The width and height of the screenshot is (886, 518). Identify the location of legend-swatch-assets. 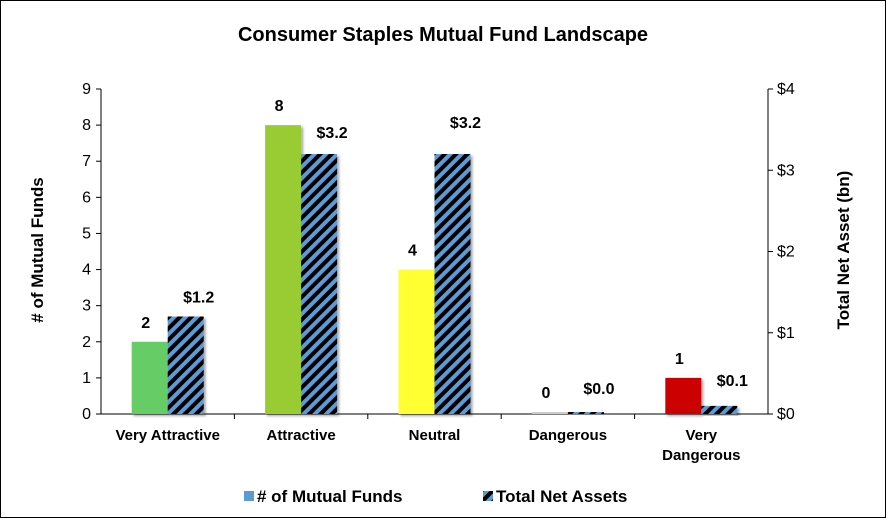
(488, 496).